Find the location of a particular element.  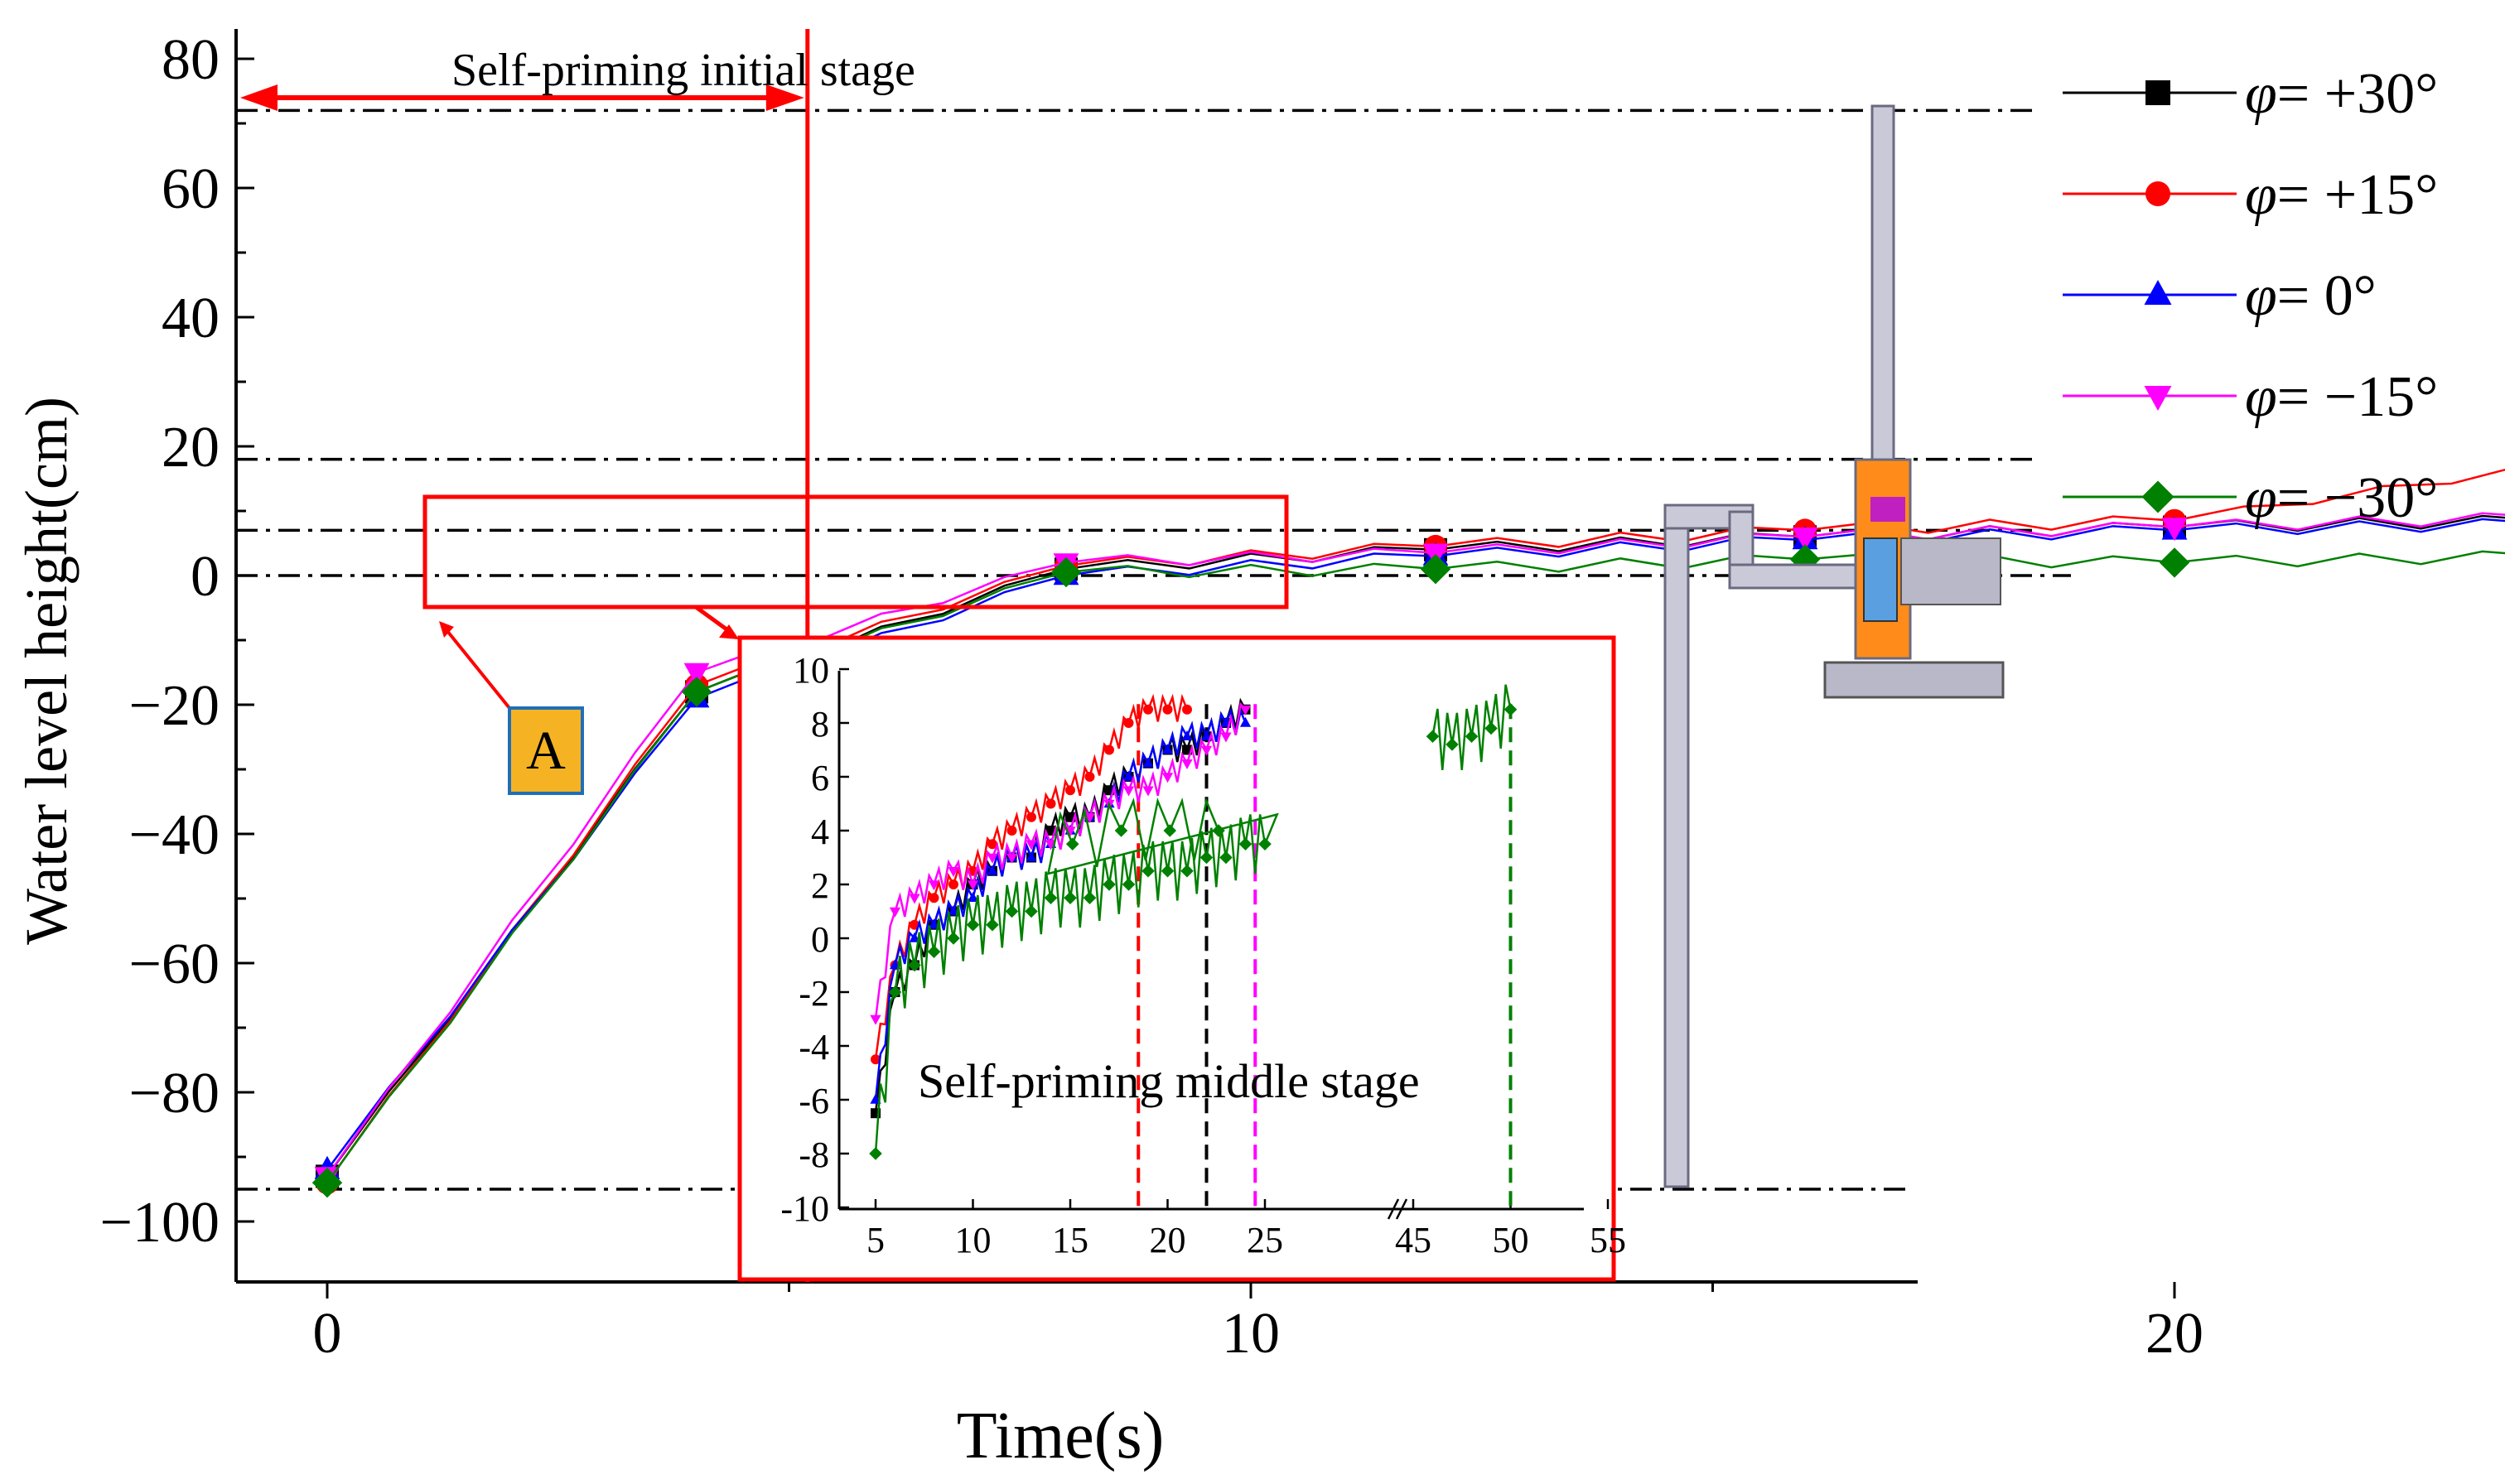

x-tick-label: 20 is located at coordinates (2174, 1334).